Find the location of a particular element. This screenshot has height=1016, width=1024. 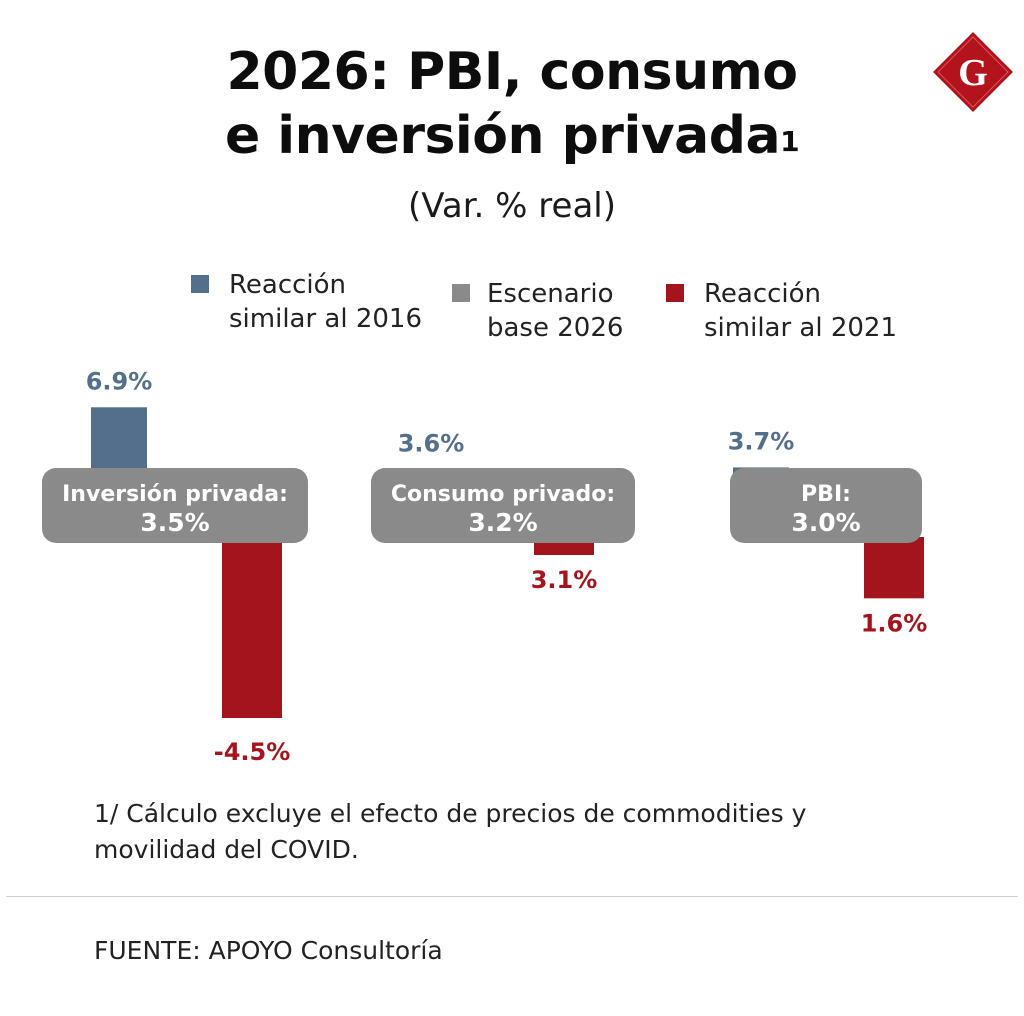

chart-title: 2026: PBI, consumo e inversión privada1 is located at coordinates (512, 104).